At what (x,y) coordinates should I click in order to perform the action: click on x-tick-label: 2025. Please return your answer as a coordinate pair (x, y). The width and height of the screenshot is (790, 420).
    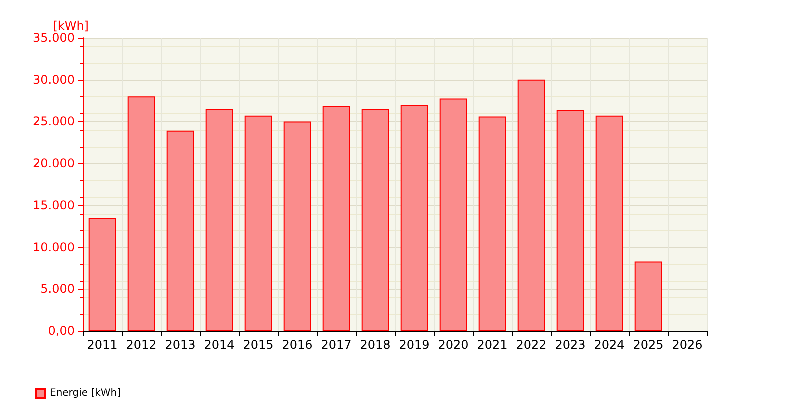
    Looking at the image, I should click on (648, 345).